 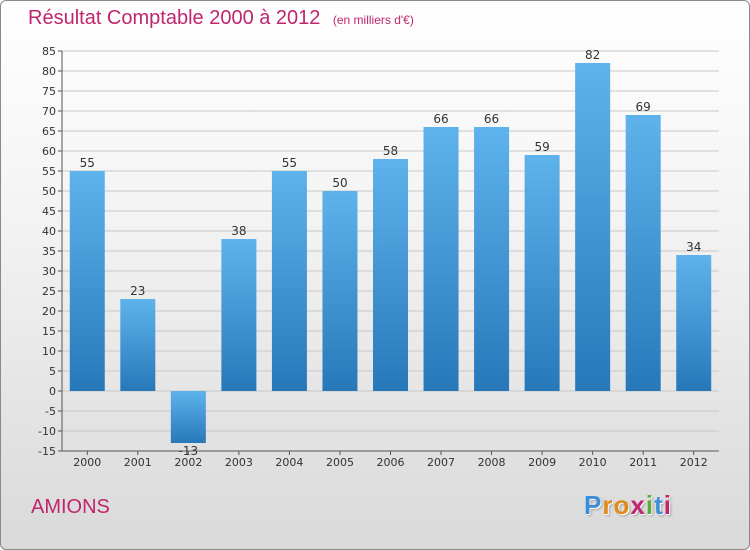 I want to click on x-tick-label-2011: 2011, so click(x=643, y=462).